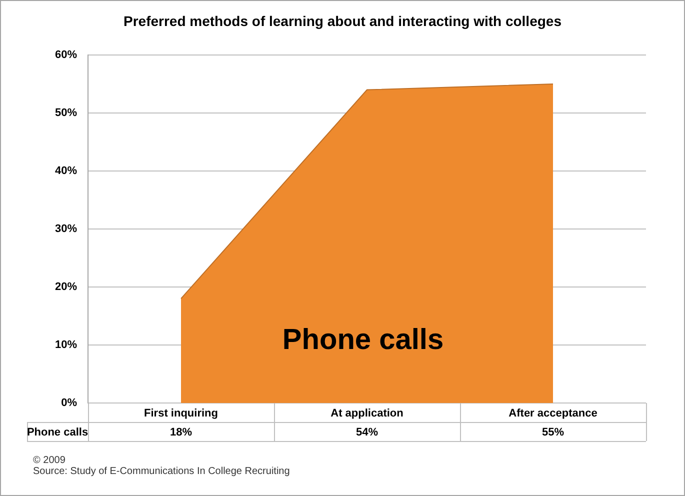 The width and height of the screenshot is (685, 496). Describe the element at coordinates (161, 471) in the screenshot. I see `source-note: Source: Study of E-Communications In College Recruiting` at that location.